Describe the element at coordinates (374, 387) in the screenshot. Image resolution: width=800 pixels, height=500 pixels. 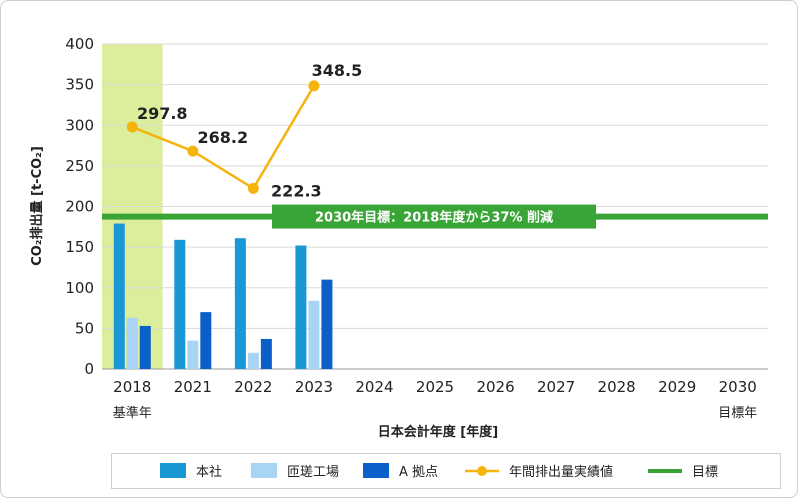
I see `x-tick-label: 2024` at that location.